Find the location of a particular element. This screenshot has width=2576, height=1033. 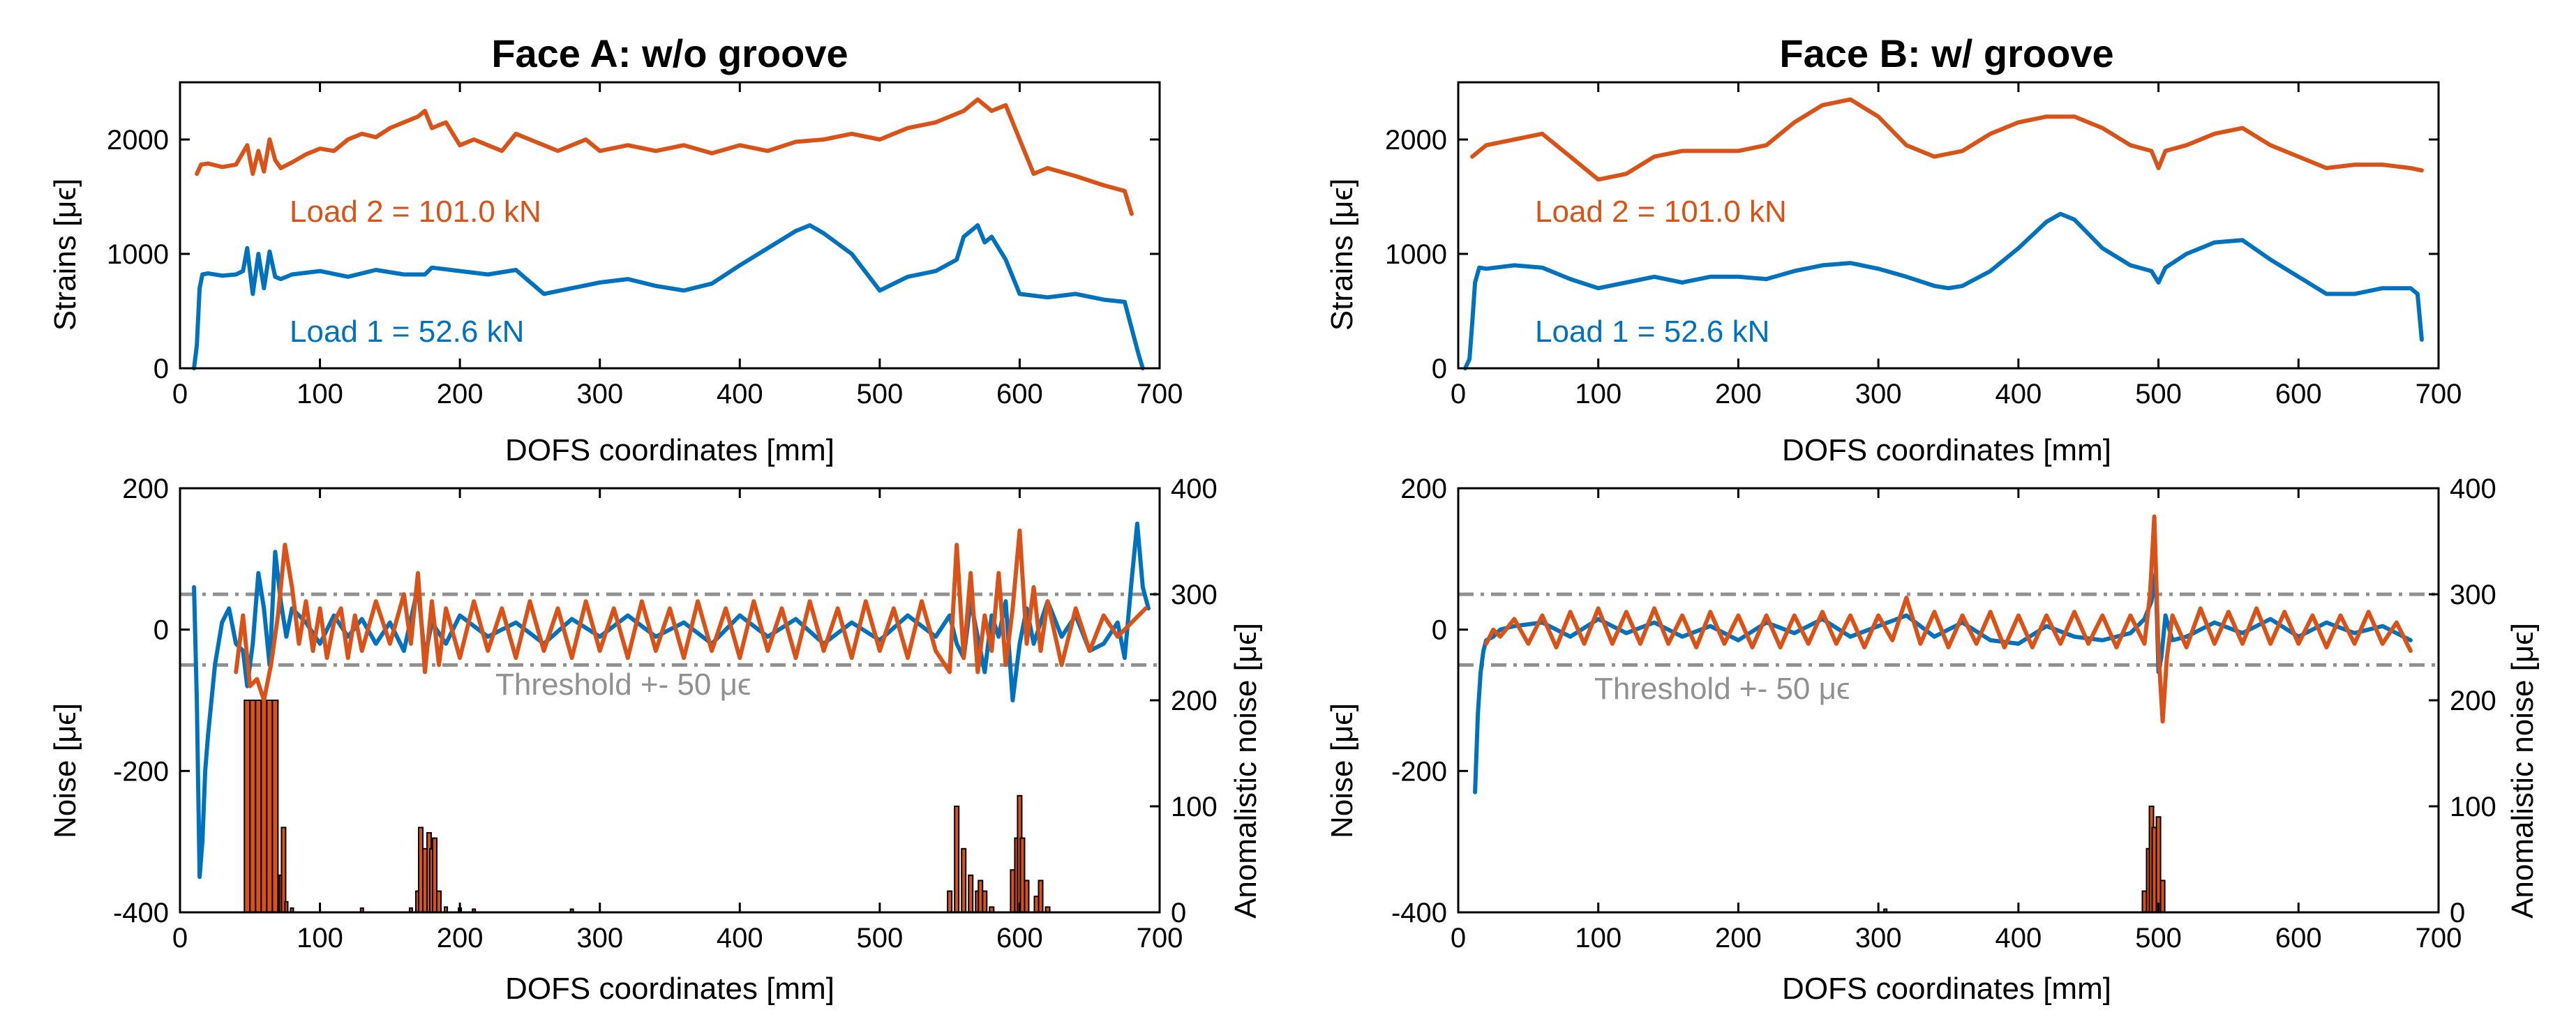

panel-b-title: Face B: w/ groove is located at coordinates (1946, 53).